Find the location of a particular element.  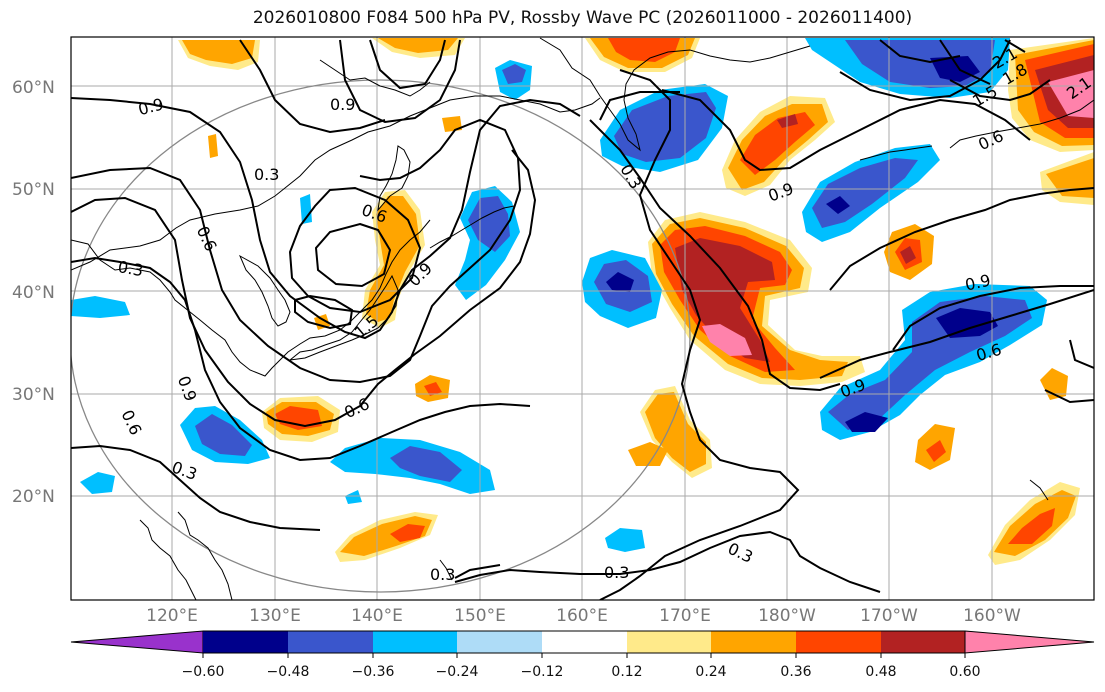

lon-label-140e: 140°E is located at coordinates (377, 616).